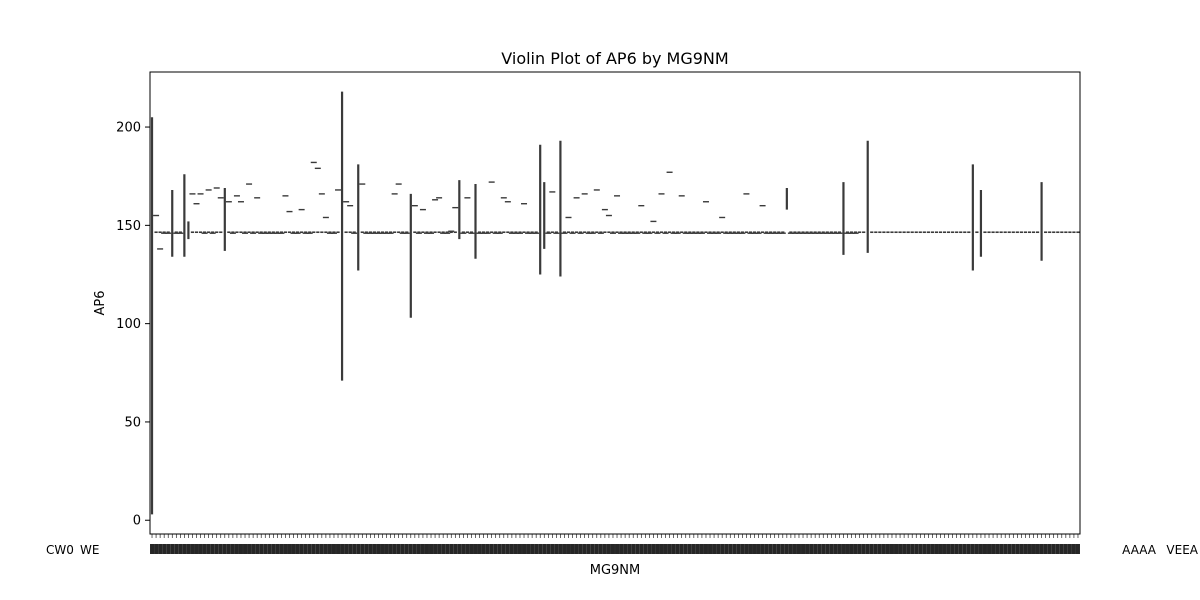  Describe the element at coordinates (615, 570) in the screenshot. I see `x-axis-label: MG9NM` at that location.